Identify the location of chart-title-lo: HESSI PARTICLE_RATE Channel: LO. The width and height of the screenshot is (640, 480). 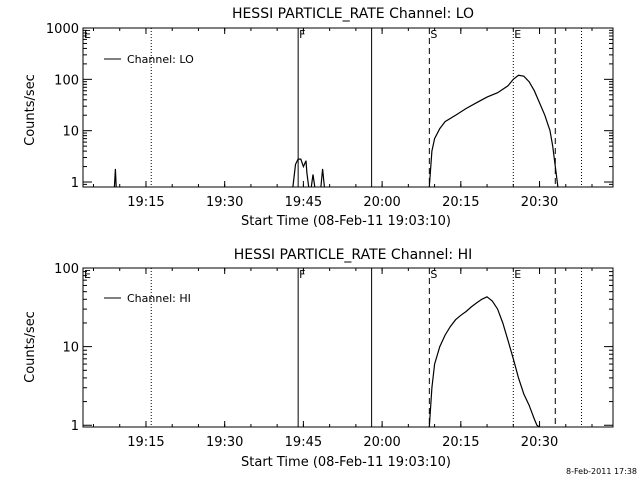
(353, 14).